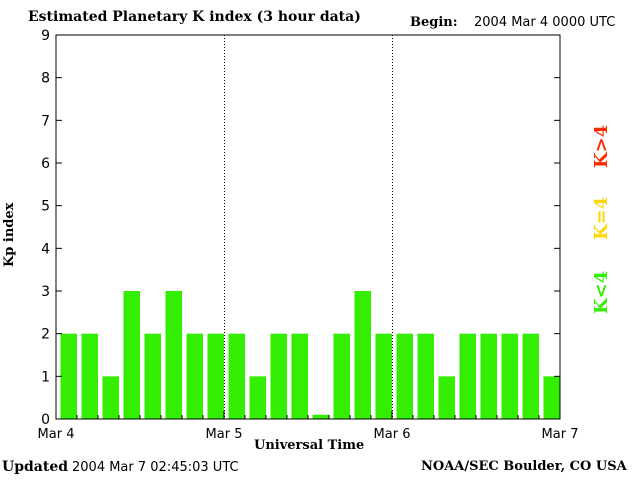 Image resolution: width=640 pixels, height=480 pixels. I want to click on begin-value: 2004 Mar 4 0000 UTC, so click(545, 22).